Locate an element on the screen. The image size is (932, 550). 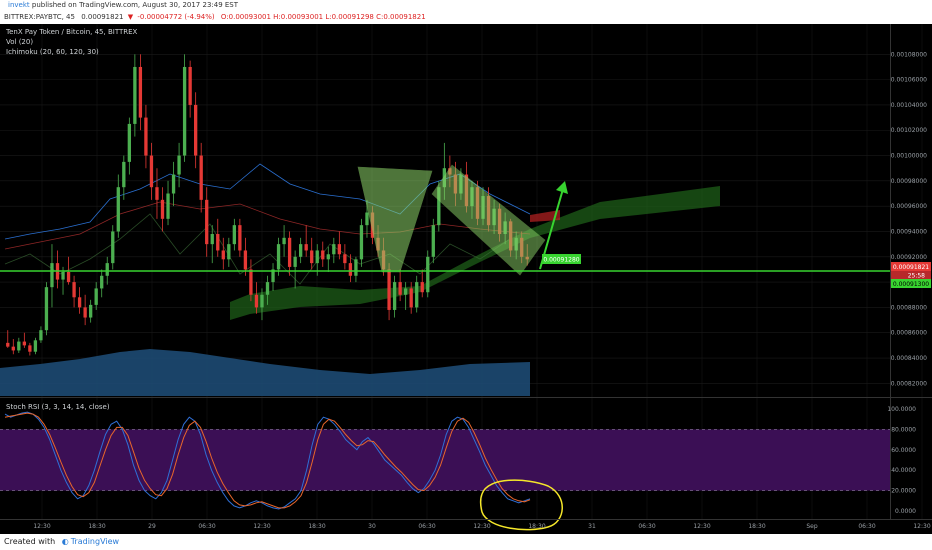
price-tick-label: 0.00092000 is located at coordinates (909, 257).